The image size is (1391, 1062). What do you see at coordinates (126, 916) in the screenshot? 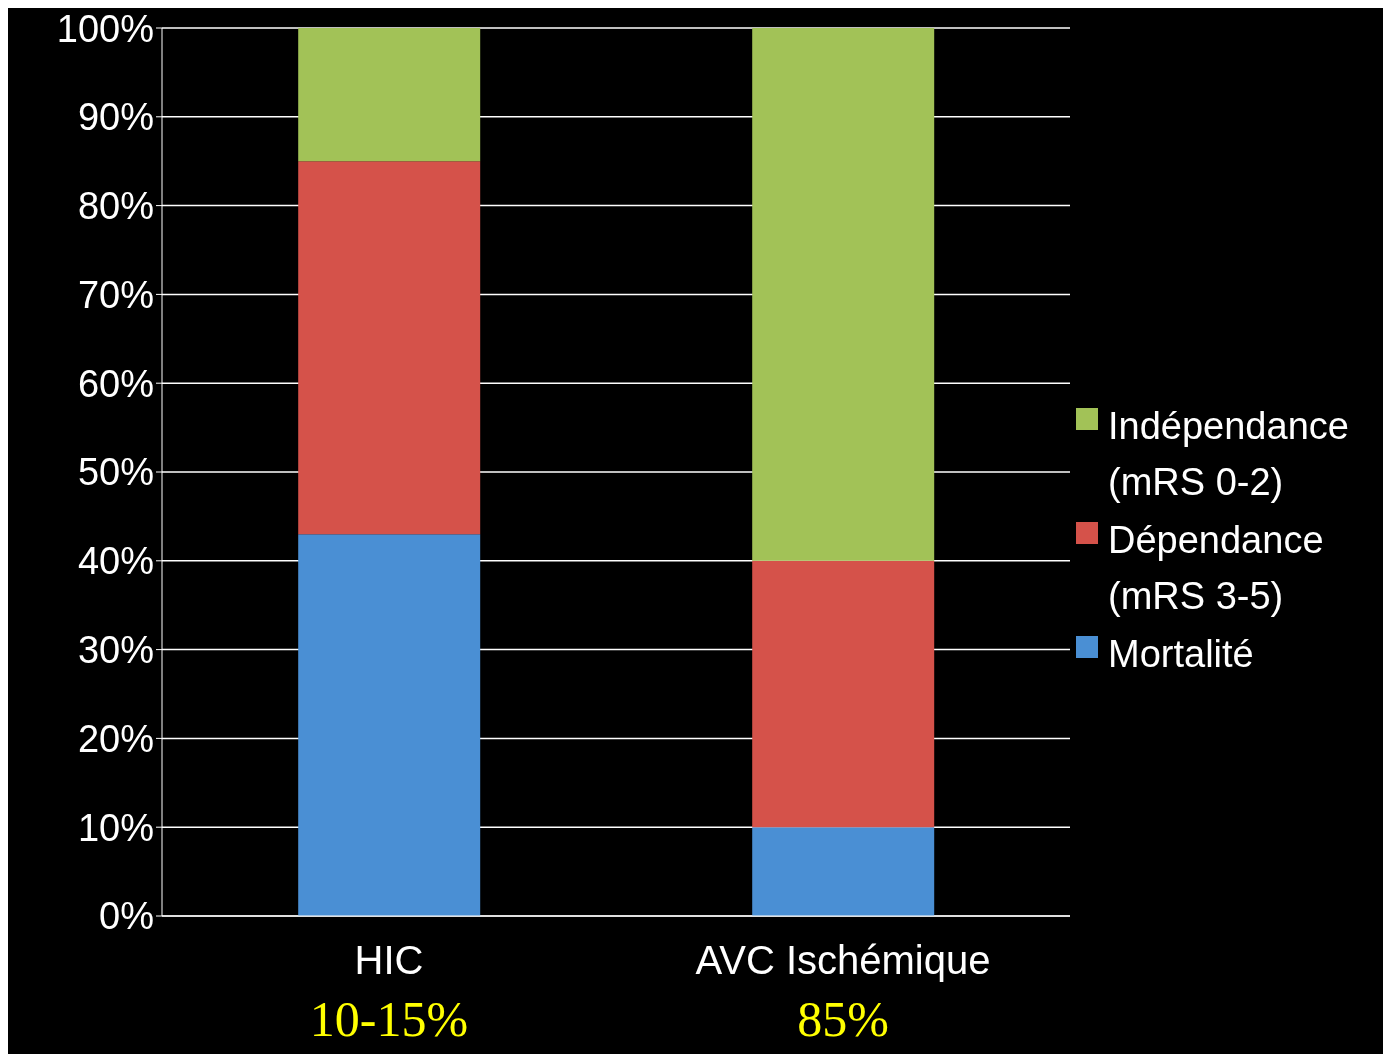
I see `y-tick-label: 0%` at bounding box center [126, 916].